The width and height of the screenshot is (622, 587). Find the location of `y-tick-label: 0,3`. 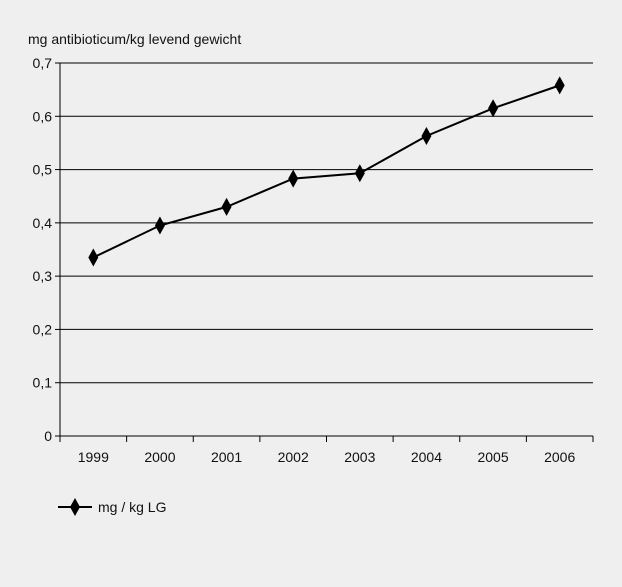

y-tick-label: 0,3 is located at coordinates (43, 276).